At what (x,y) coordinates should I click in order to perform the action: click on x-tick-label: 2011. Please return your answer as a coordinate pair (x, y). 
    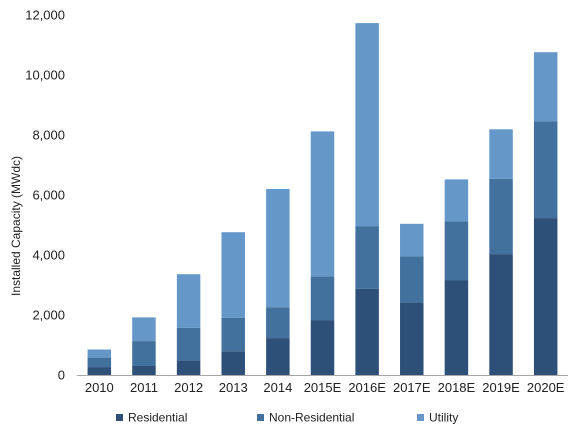
    Looking at the image, I should click on (144, 387).